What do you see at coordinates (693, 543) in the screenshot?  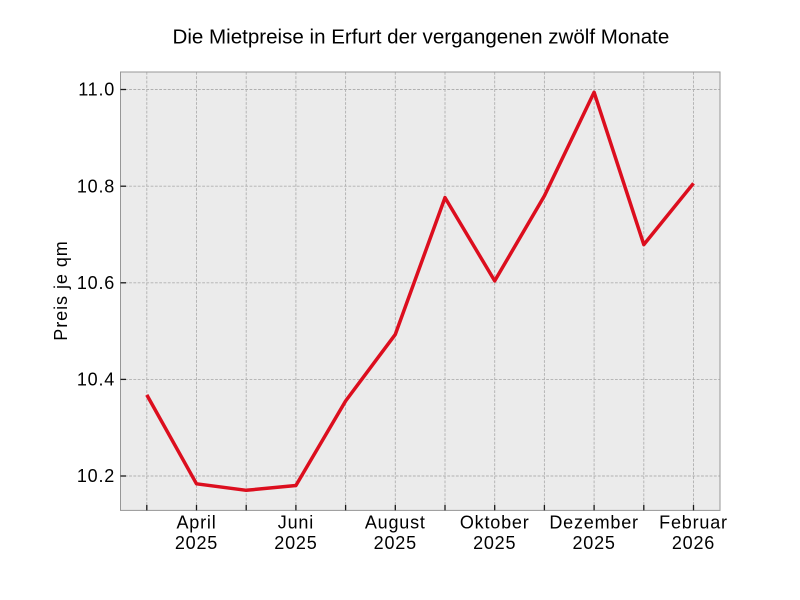 I see `svg-text: 2026` at bounding box center [693, 543].